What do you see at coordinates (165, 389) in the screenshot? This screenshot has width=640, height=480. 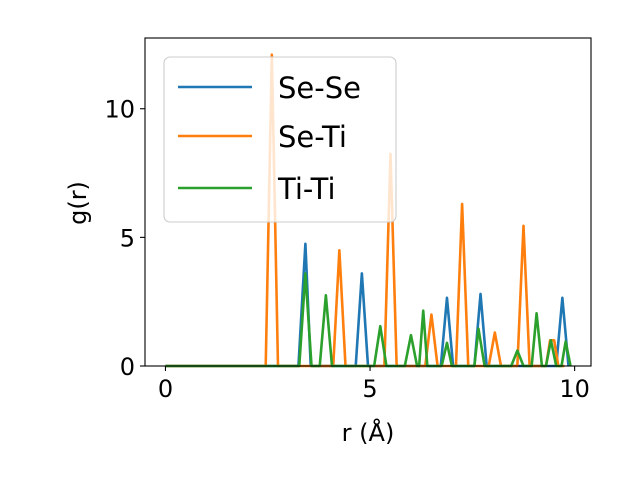 I see `x-tick-label-0: 0` at bounding box center [165, 389].